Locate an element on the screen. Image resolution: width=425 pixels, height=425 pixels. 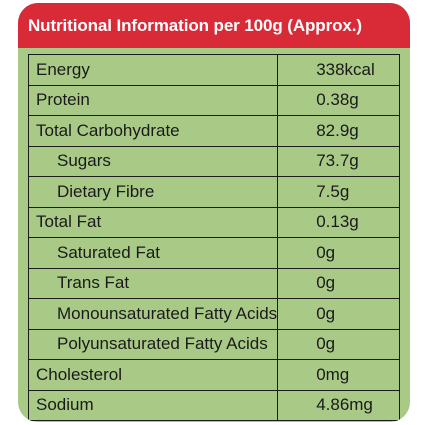
nutrient-name: Cholesterol is located at coordinates (153, 375).